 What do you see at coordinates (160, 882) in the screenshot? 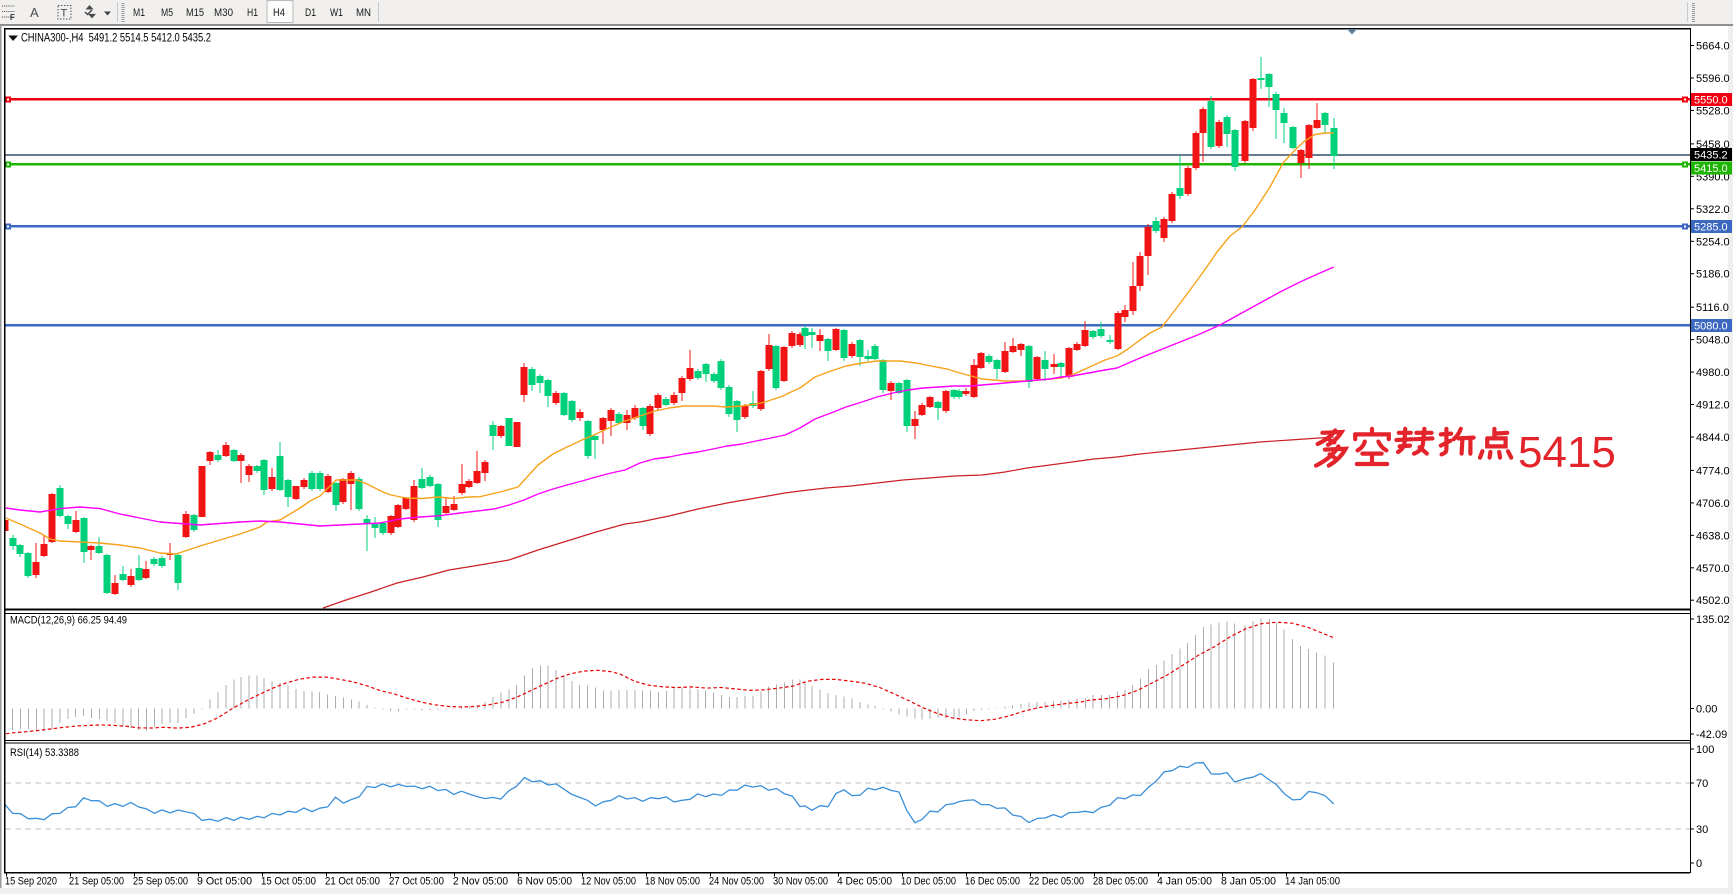
I see `svg-text: 25 Sep 05:00` at bounding box center [160, 882].